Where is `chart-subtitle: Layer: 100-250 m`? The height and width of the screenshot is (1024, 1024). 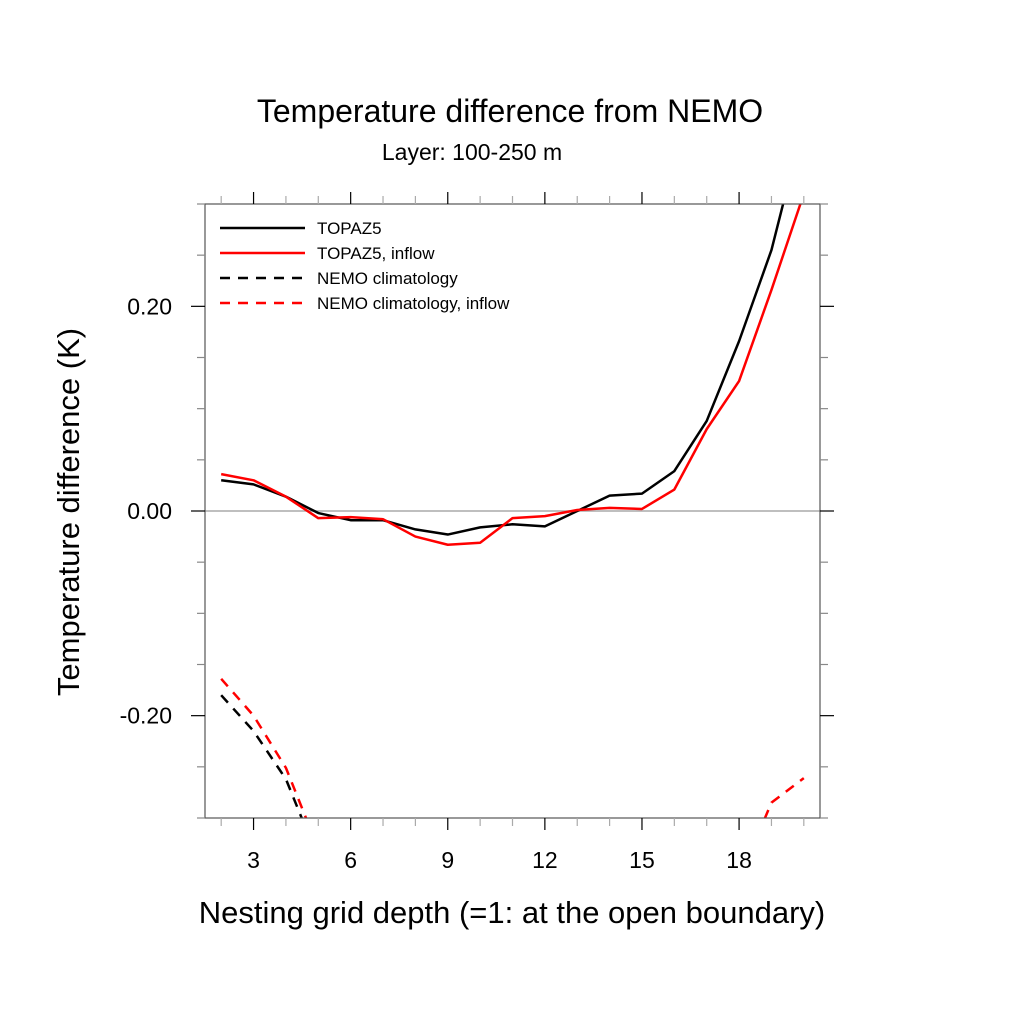
chart-subtitle: Layer: 100-250 m is located at coordinates (472, 152).